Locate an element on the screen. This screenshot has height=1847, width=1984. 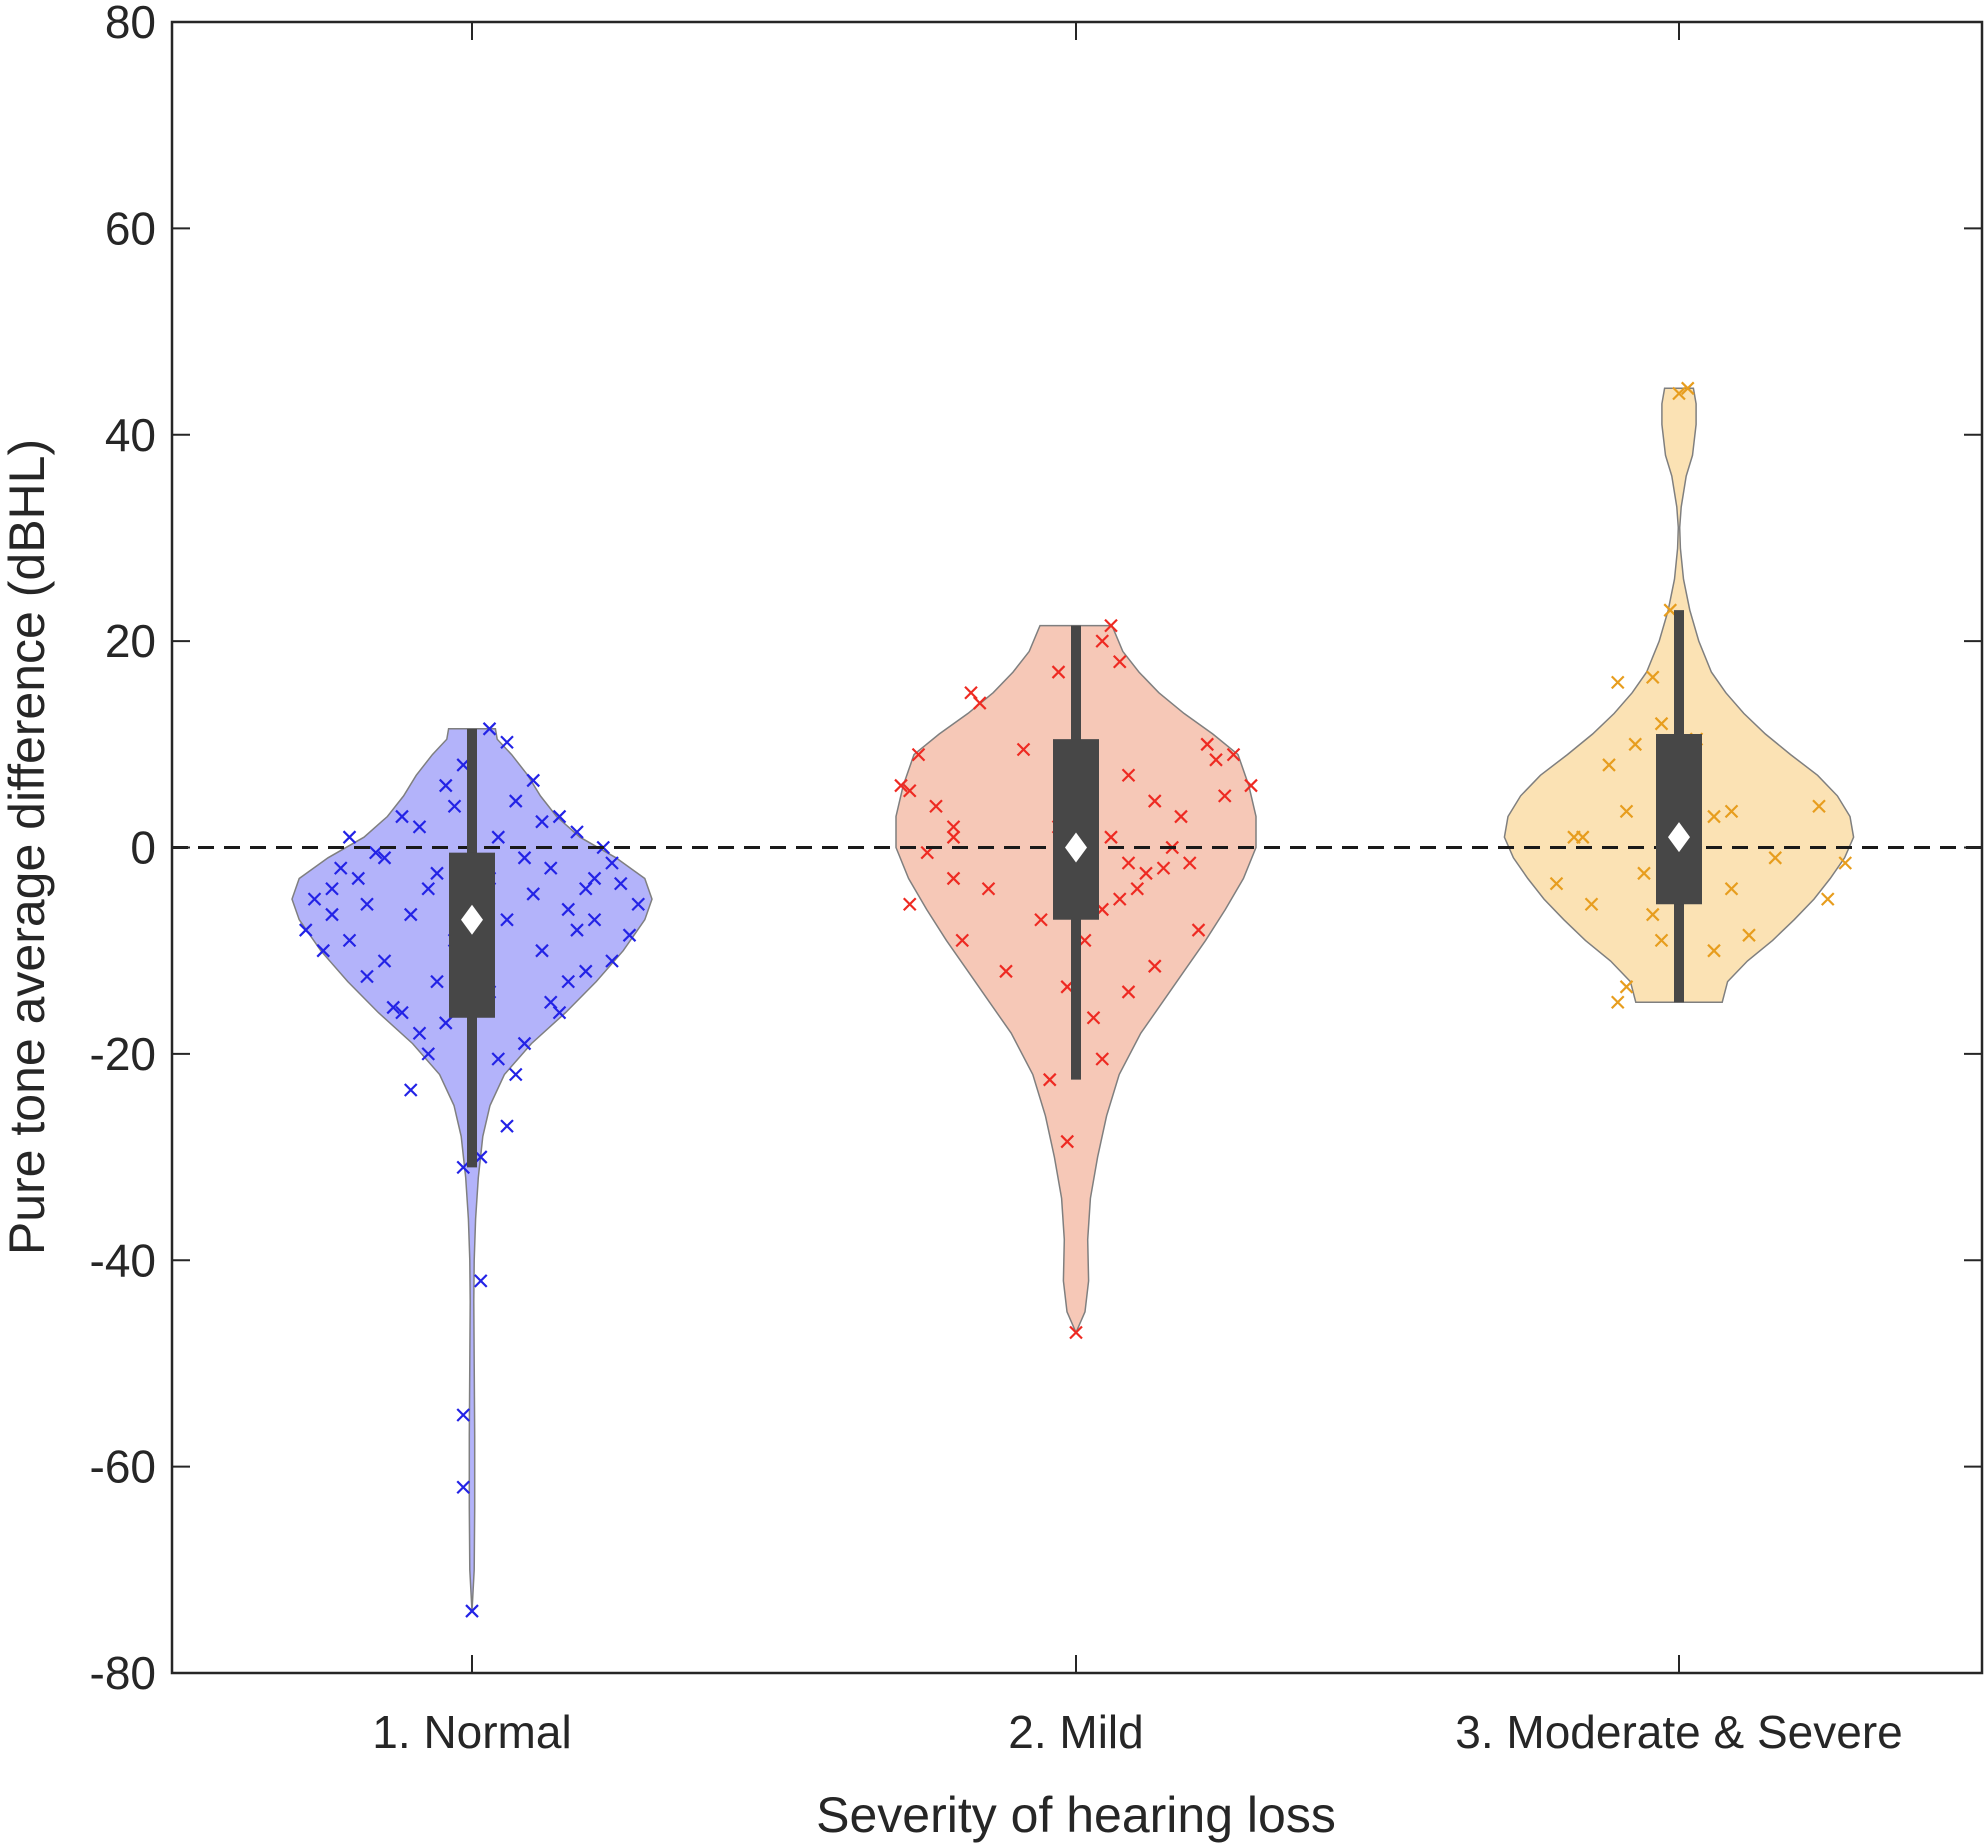
y-tick-label: -60 is located at coordinates (123, 1467).